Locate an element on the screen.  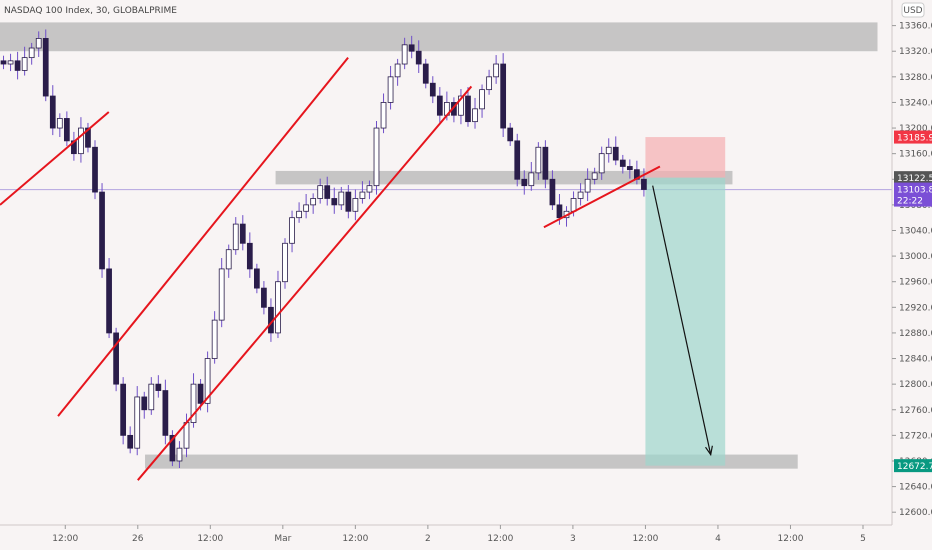
currency-label: USD is located at coordinates (912, 11).